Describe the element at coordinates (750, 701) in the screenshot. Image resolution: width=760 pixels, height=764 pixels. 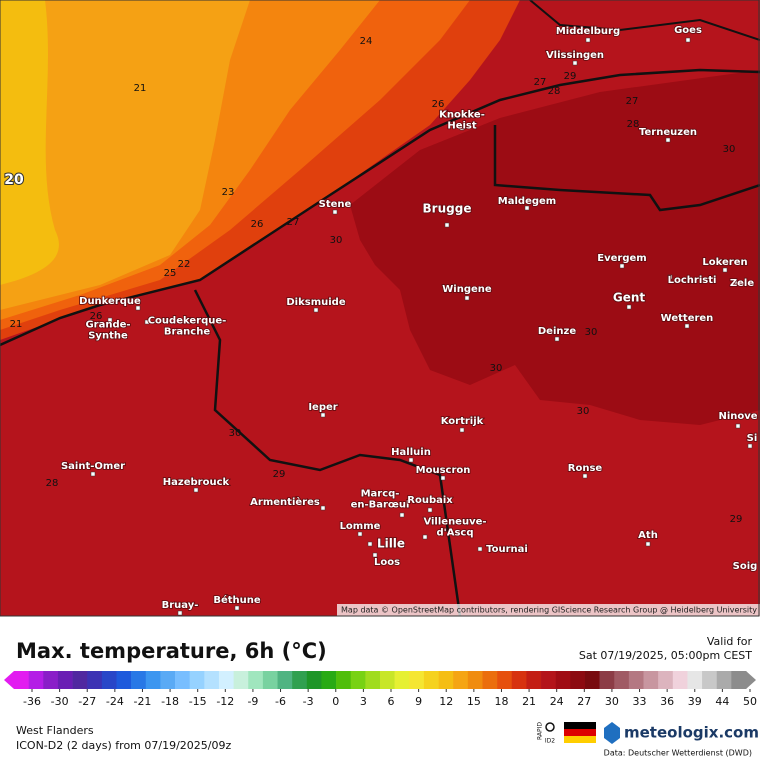
I see `legend-tick-label: 50` at that location.